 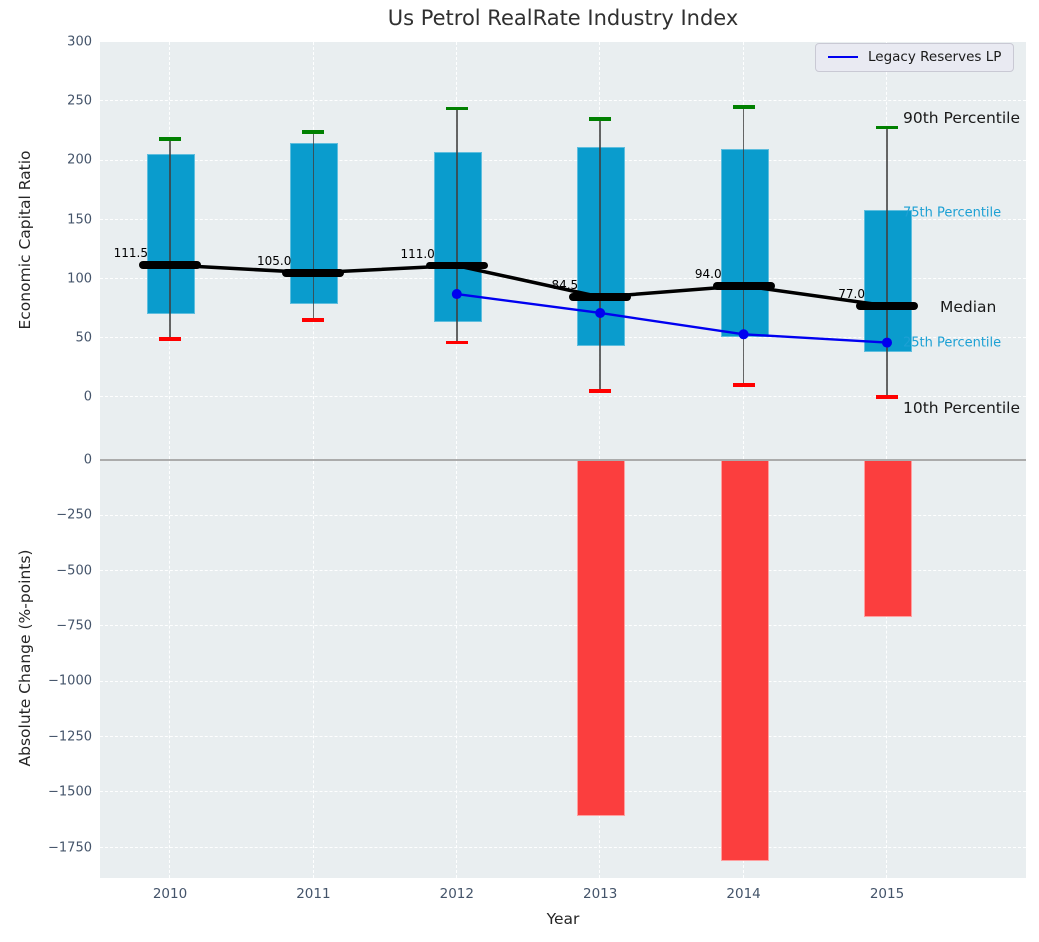 What do you see at coordinates (456, 342) in the screenshot?
I see `p10-cap-2012` at bounding box center [456, 342].